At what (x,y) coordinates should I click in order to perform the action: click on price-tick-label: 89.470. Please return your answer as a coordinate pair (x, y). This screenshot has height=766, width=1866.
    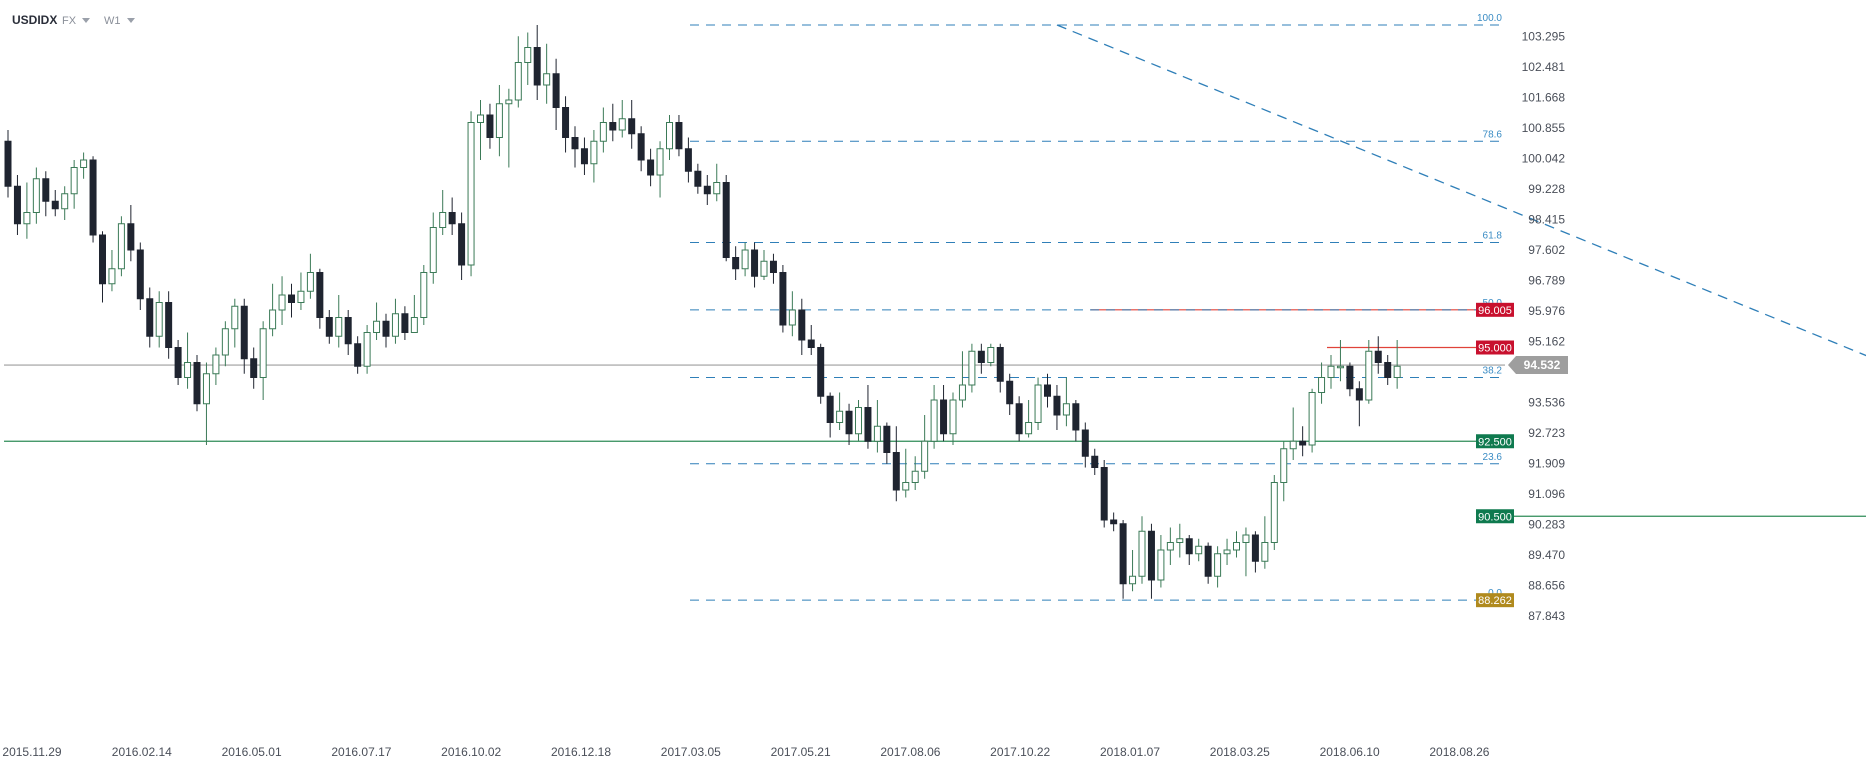
    Looking at the image, I should click on (1546, 555).